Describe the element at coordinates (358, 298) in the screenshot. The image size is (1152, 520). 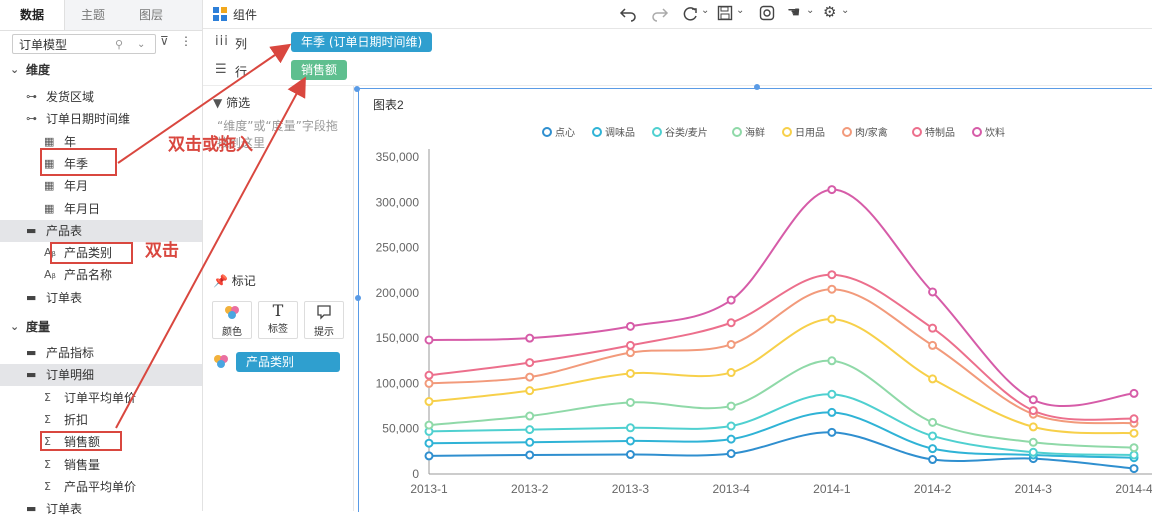
I see `resize-handle-left` at that location.